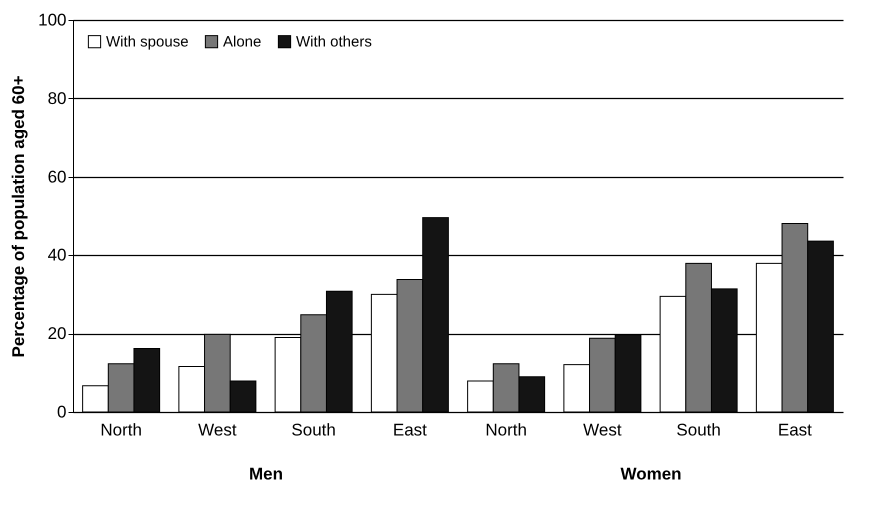  Describe the element at coordinates (57, 176) in the screenshot. I see `y-tick-label: 60` at that location.